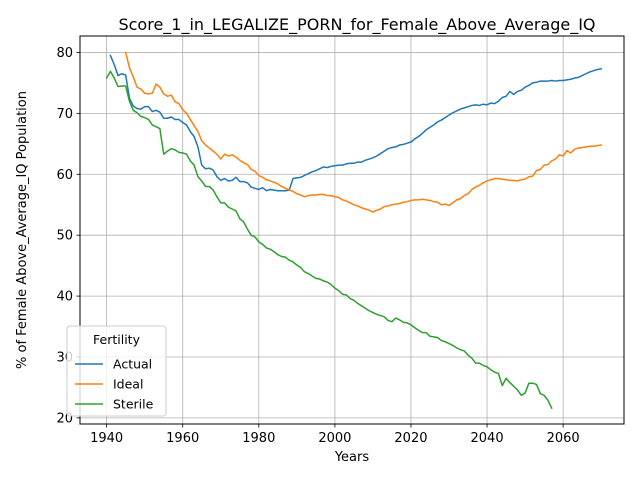  Describe the element at coordinates (64, 236) in the screenshot. I see `y-tick-label: 50` at that location.